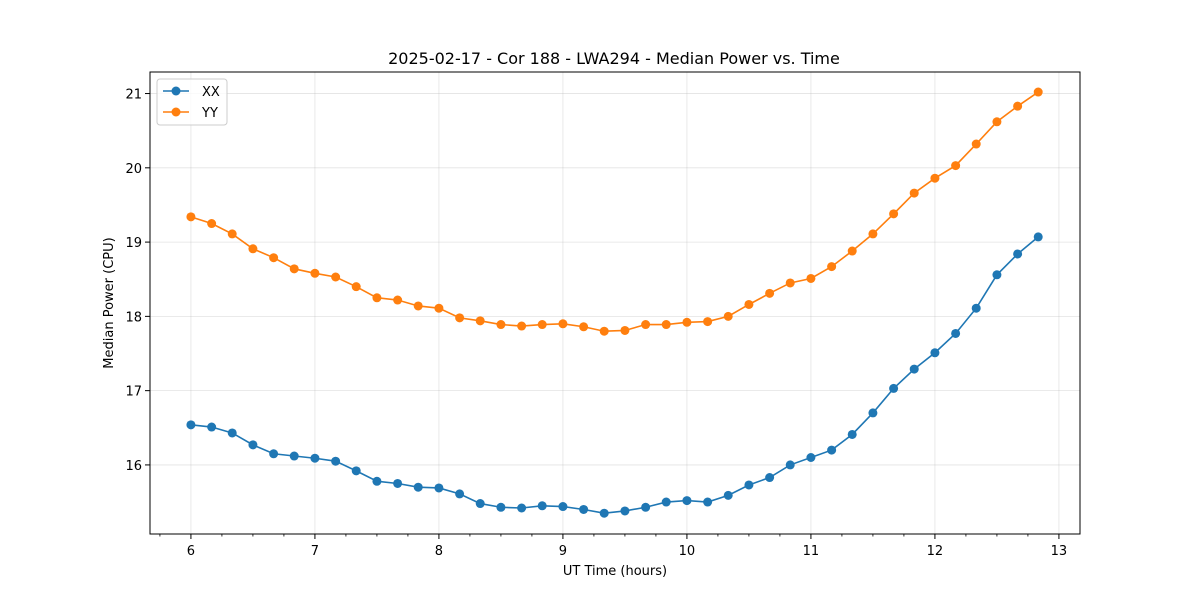  Describe the element at coordinates (563, 551) in the screenshot. I see `x-tick-label: 9` at that location.